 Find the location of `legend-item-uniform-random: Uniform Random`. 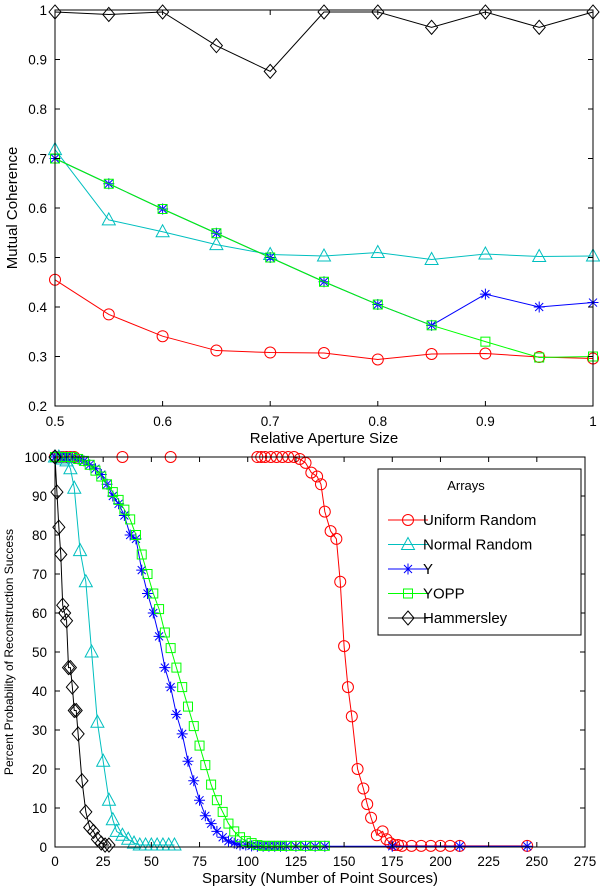

legend-item-uniform-random: Uniform Random is located at coordinates (462, 520).